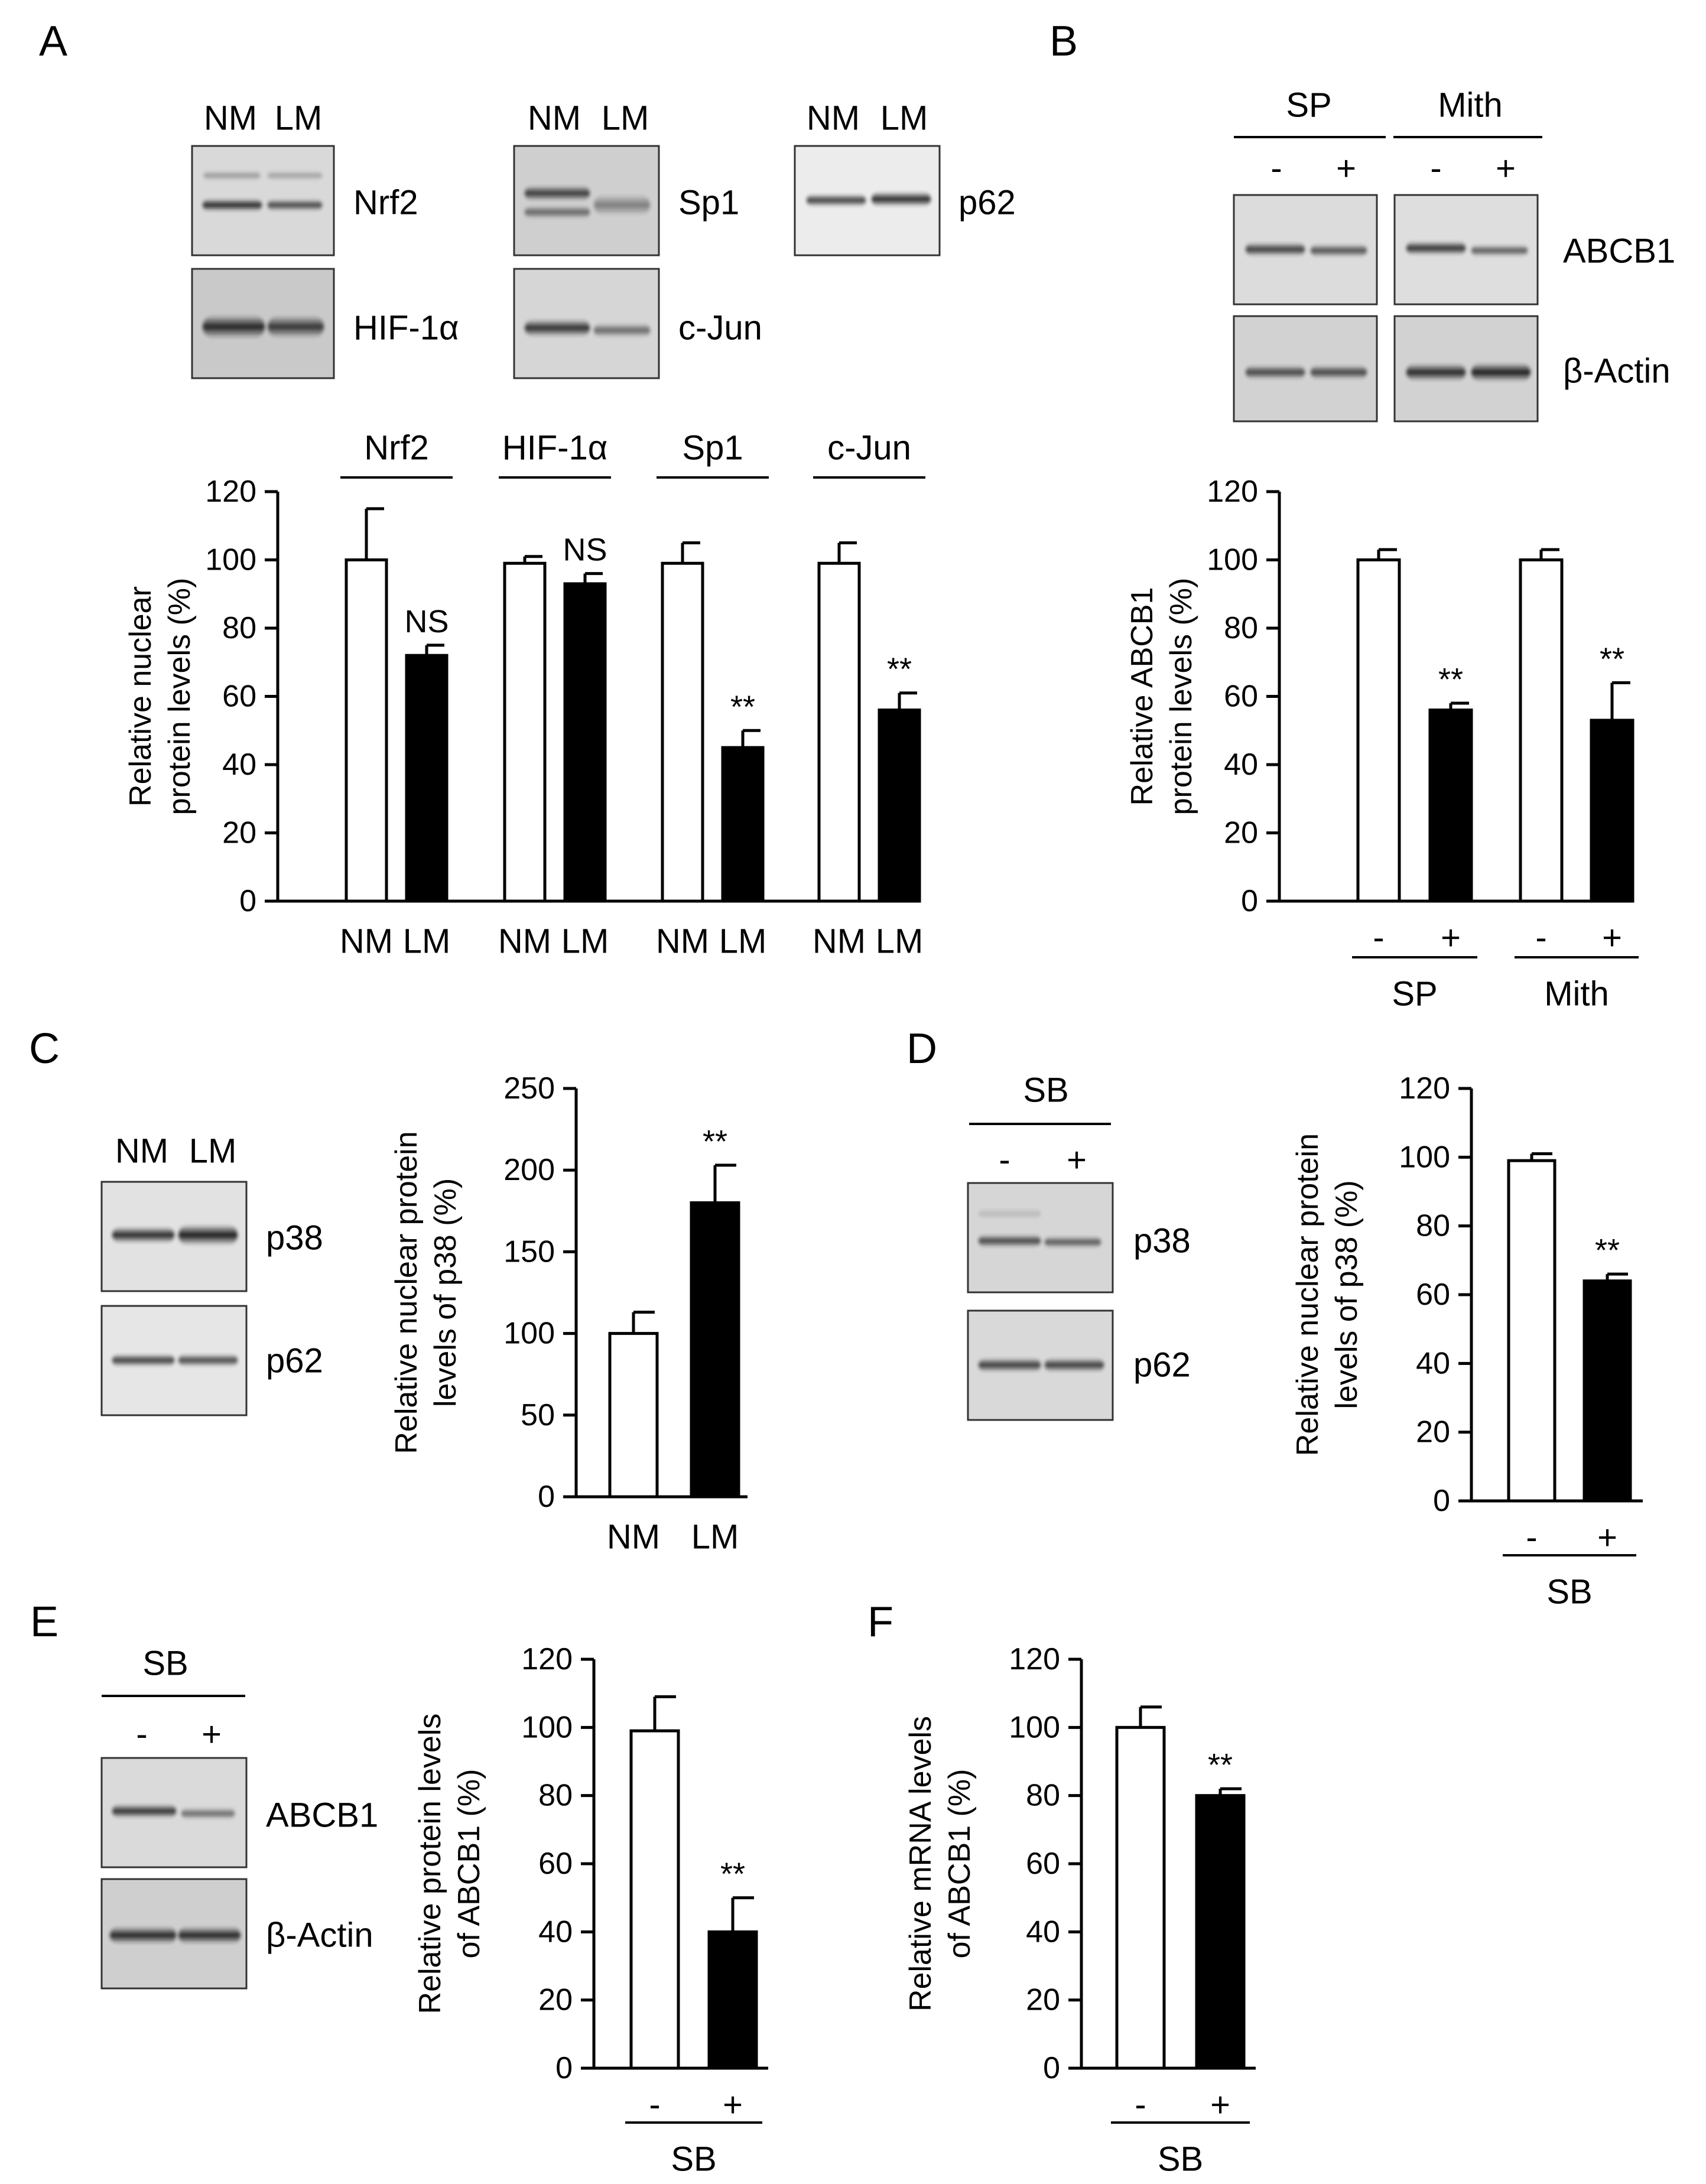  What do you see at coordinates (529, 1170) in the screenshot?
I see `y-tick-label: 200` at bounding box center [529, 1170].